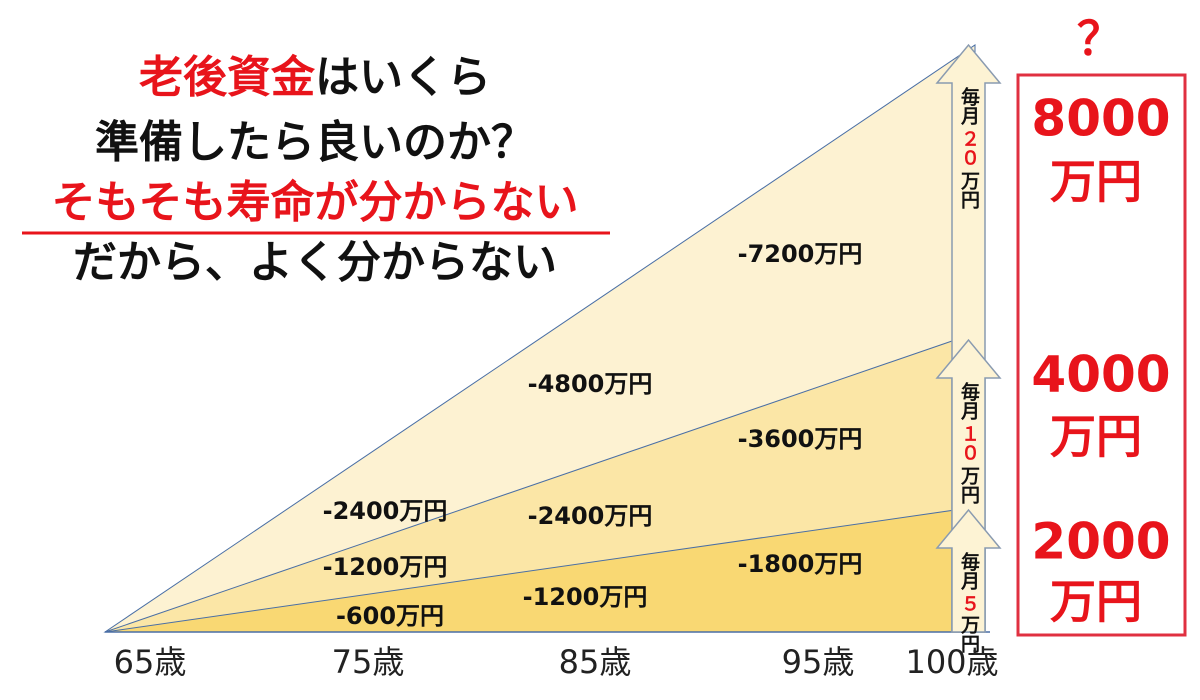 Image resolution: width=1200 pixels, height=700 pixels. I want to click on arrow-label: ２０, so click(969, 148).